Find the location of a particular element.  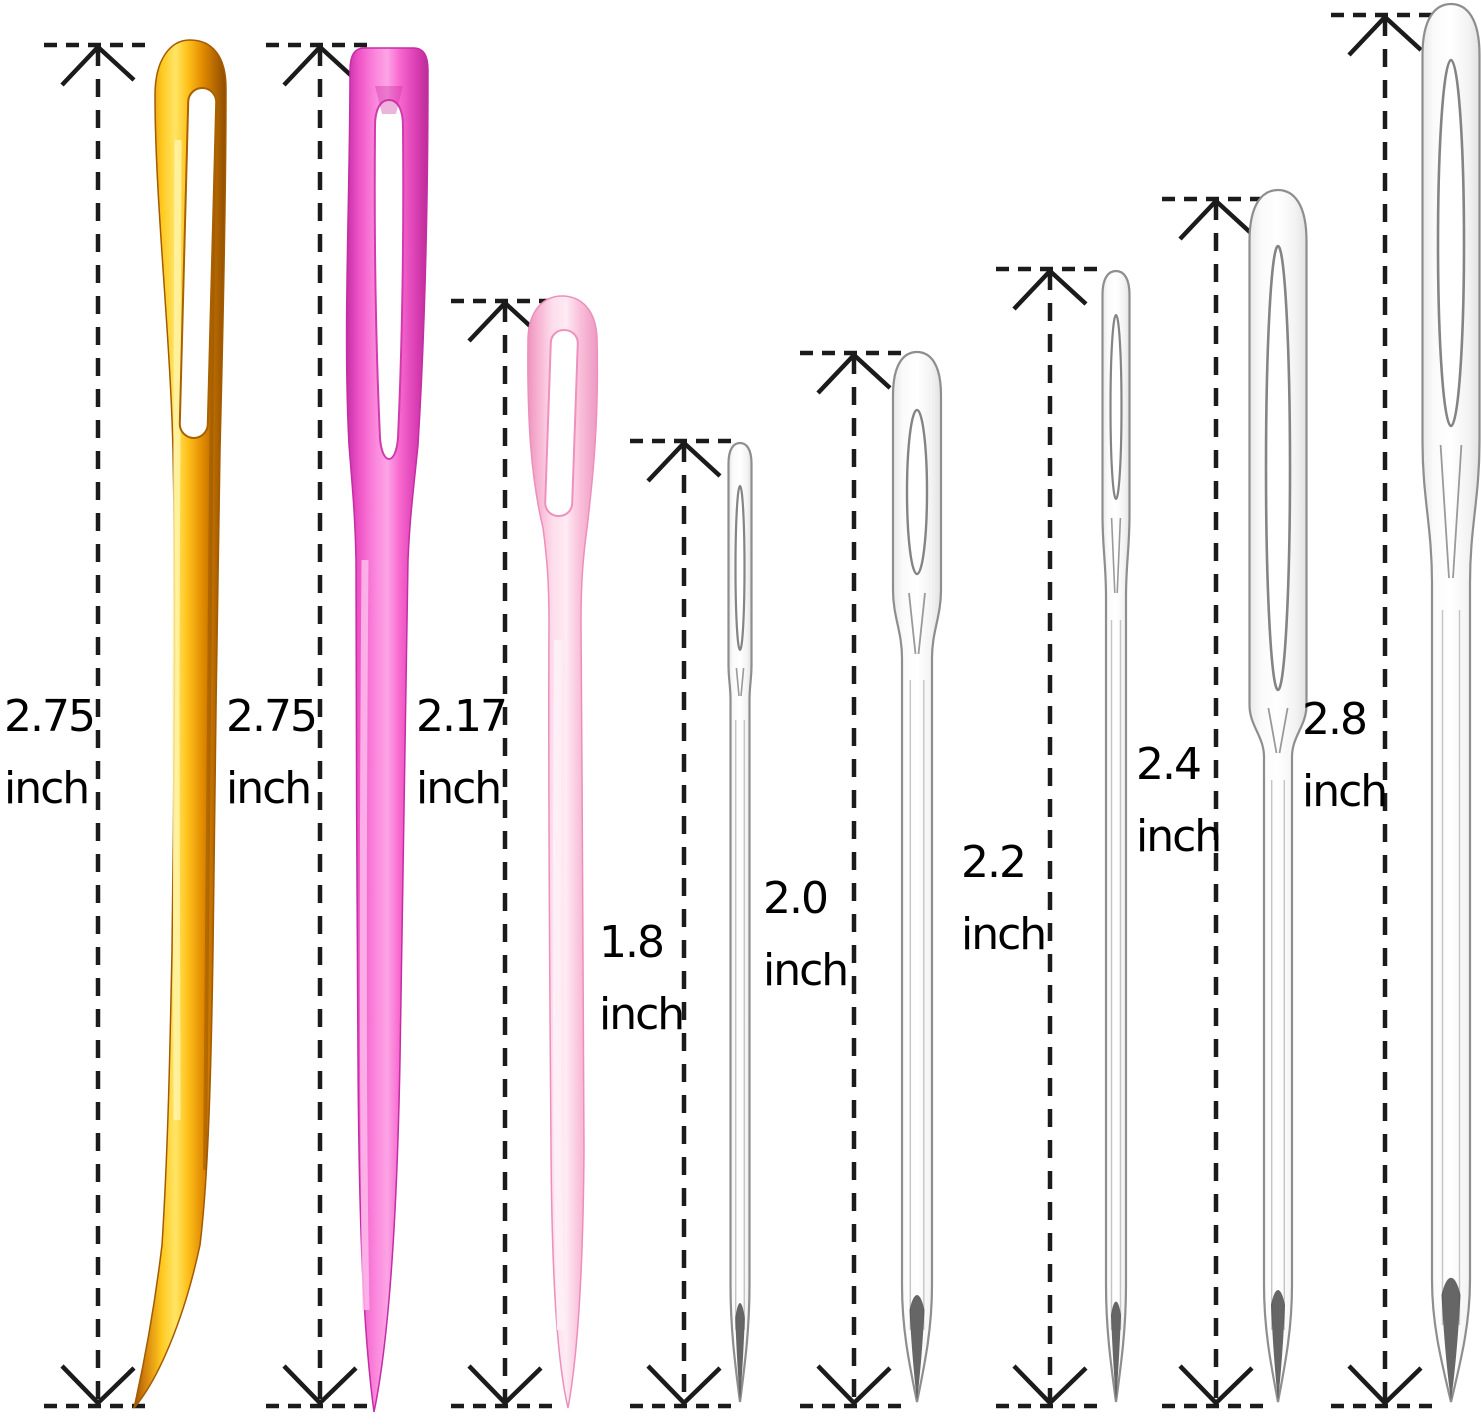

steel-needle-2-eye is located at coordinates (917, 492).